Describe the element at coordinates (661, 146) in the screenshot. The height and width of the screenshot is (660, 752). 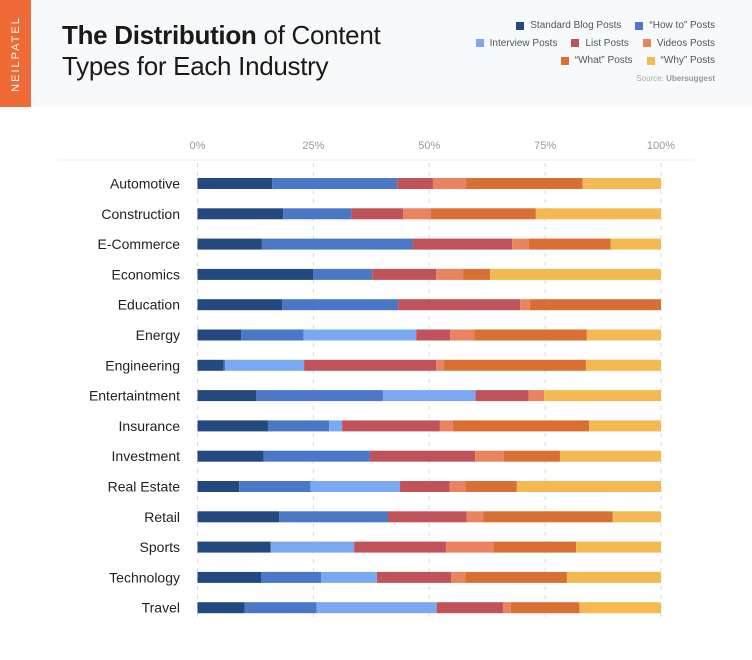
I see `x-tick-label: 100%` at that location.